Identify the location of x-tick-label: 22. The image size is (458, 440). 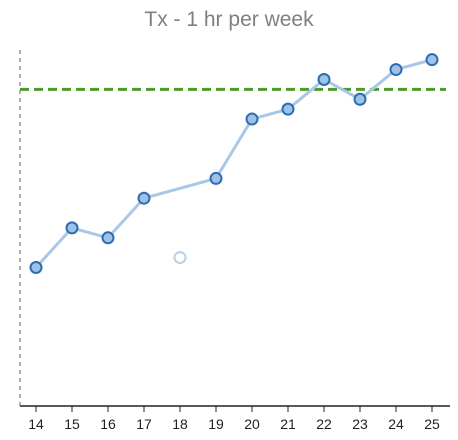
(324, 424).